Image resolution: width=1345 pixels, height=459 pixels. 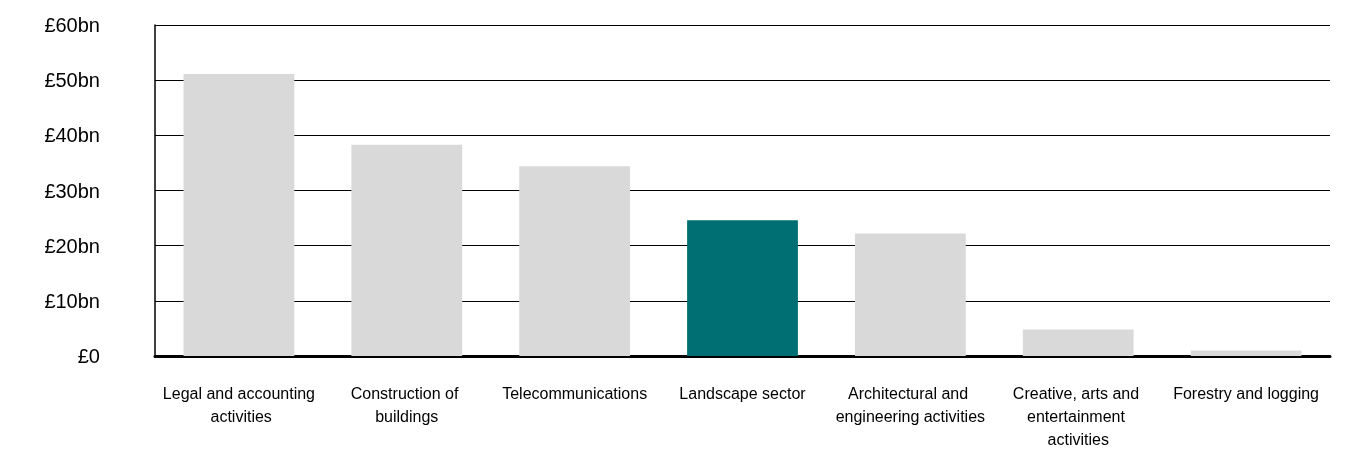 I want to click on y-tick-label: £60bn, so click(x=72, y=25).